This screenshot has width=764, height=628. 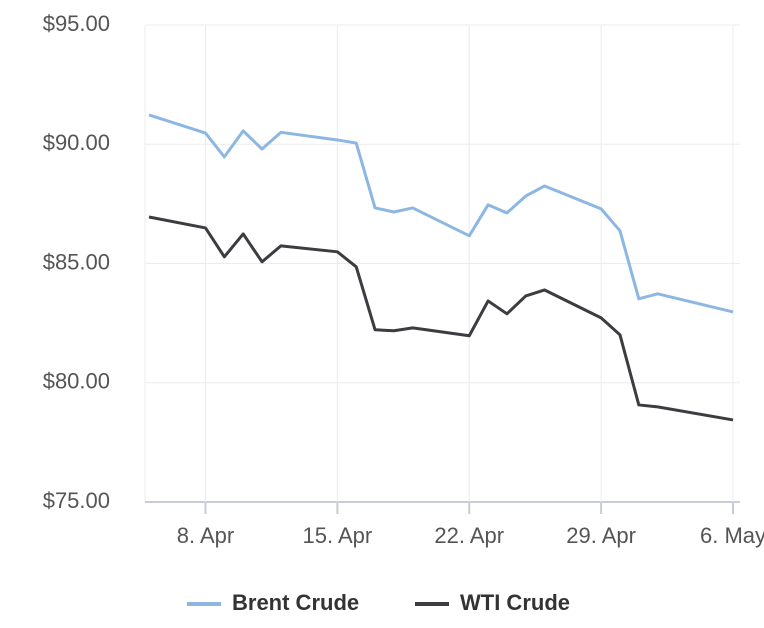 I want to click on x-tick-label: 22. Apr, so click(x=469, y=535).